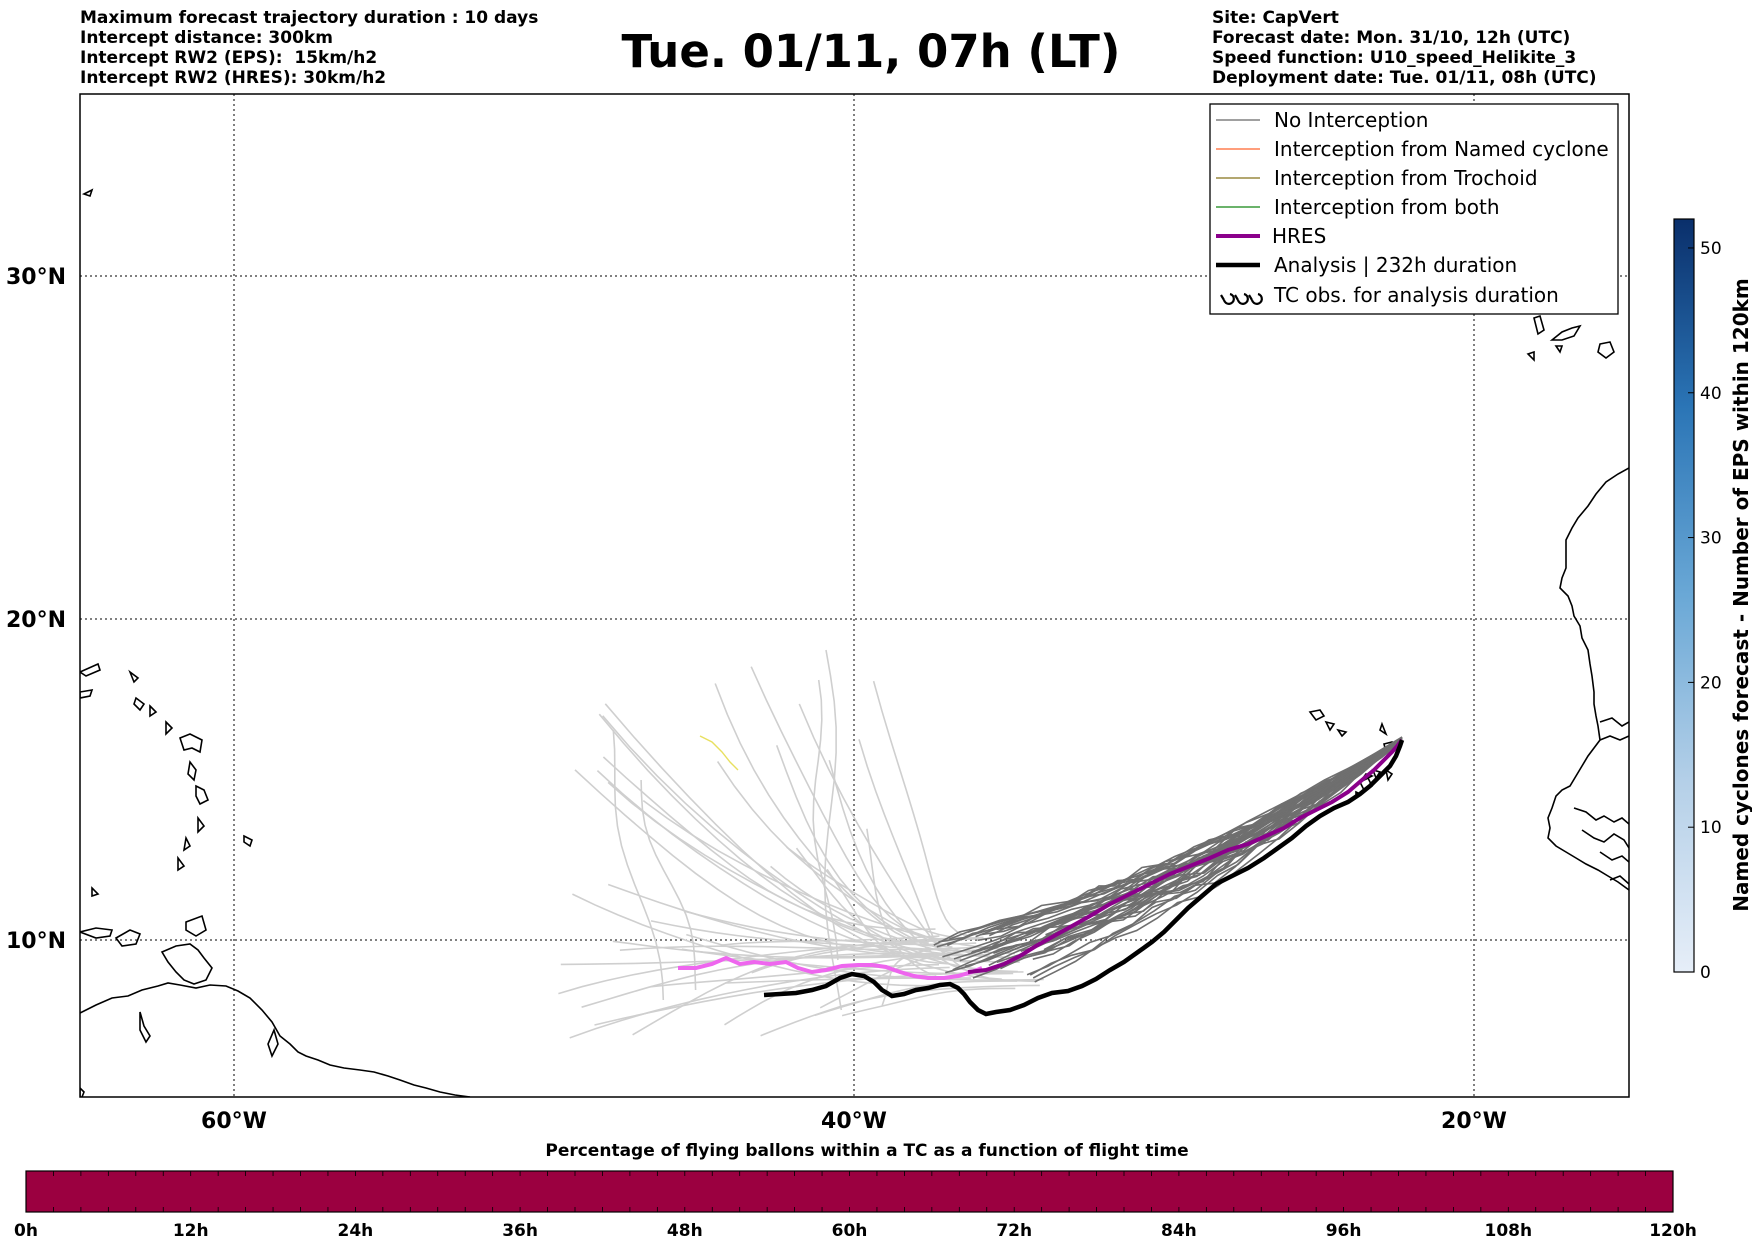  I want to click on colorbar-tick-label: 0, so click(1705, 973).